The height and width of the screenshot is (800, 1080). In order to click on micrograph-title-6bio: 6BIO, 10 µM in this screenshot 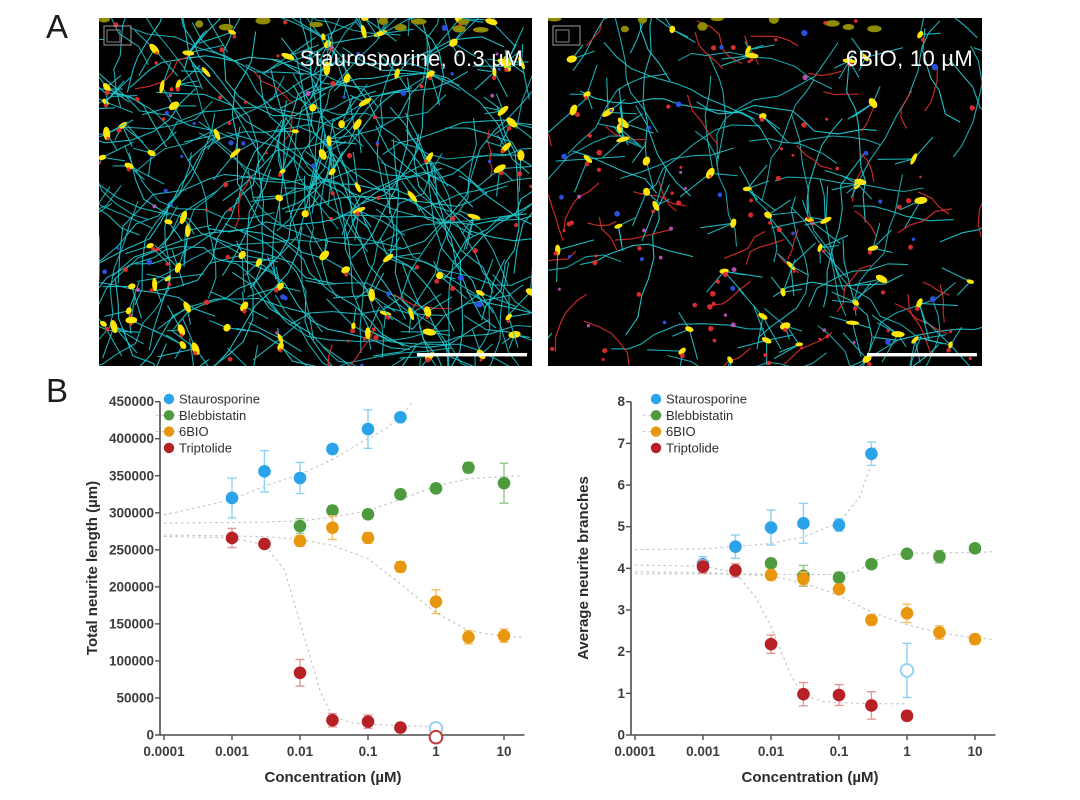, I will do `click(909, 58)`.